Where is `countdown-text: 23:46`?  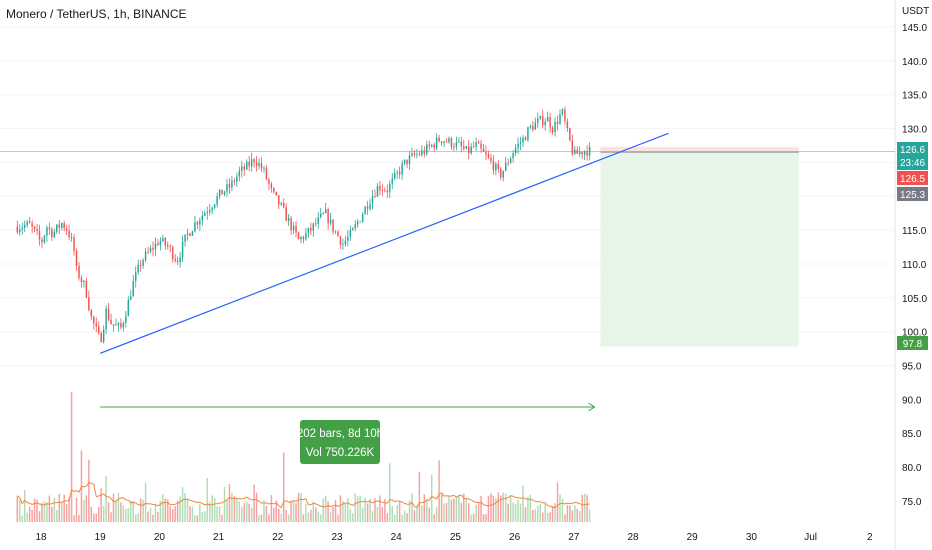
countdown-text: 23:46 is located at coordinates (912, 163).